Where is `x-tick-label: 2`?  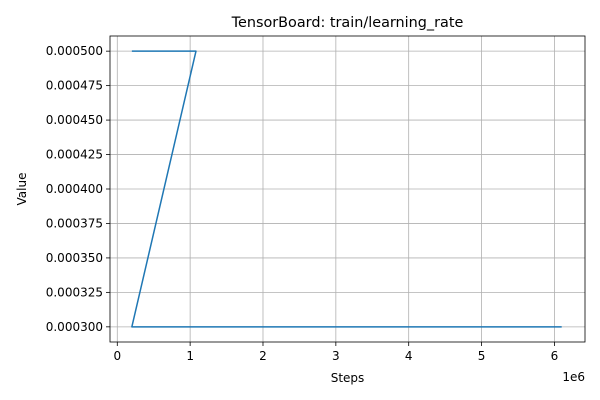
x-tick-label: 2 is located at coordinates (263, 356).